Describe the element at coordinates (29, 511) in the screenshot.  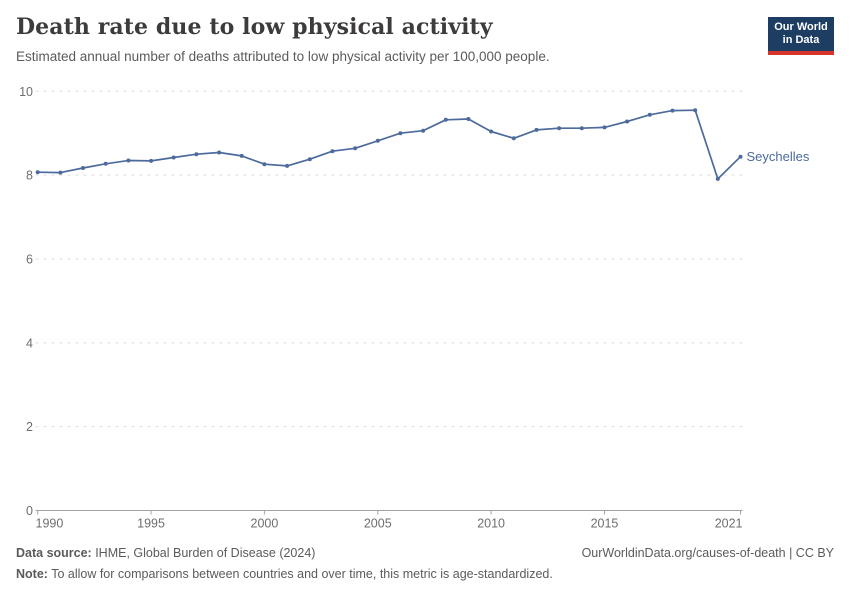
I see `y-tick-label-0: 0` at that location.